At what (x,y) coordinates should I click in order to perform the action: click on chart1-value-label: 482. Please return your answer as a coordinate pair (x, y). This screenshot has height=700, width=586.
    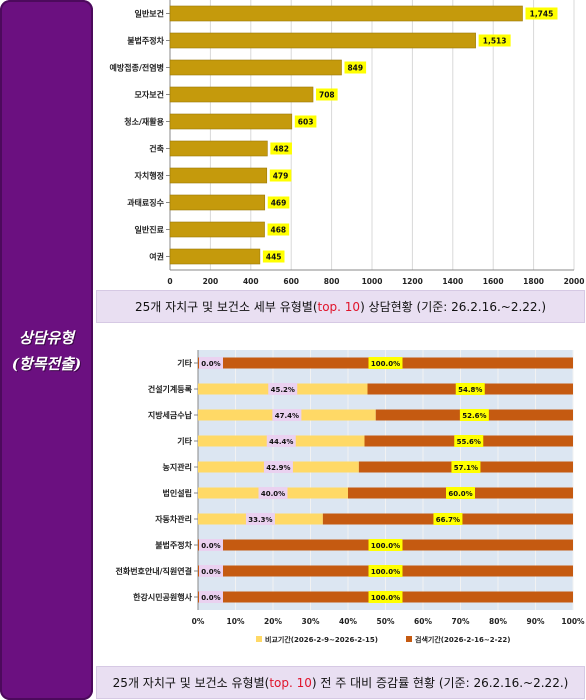
    Looking at the image, I should click on (281, 149).